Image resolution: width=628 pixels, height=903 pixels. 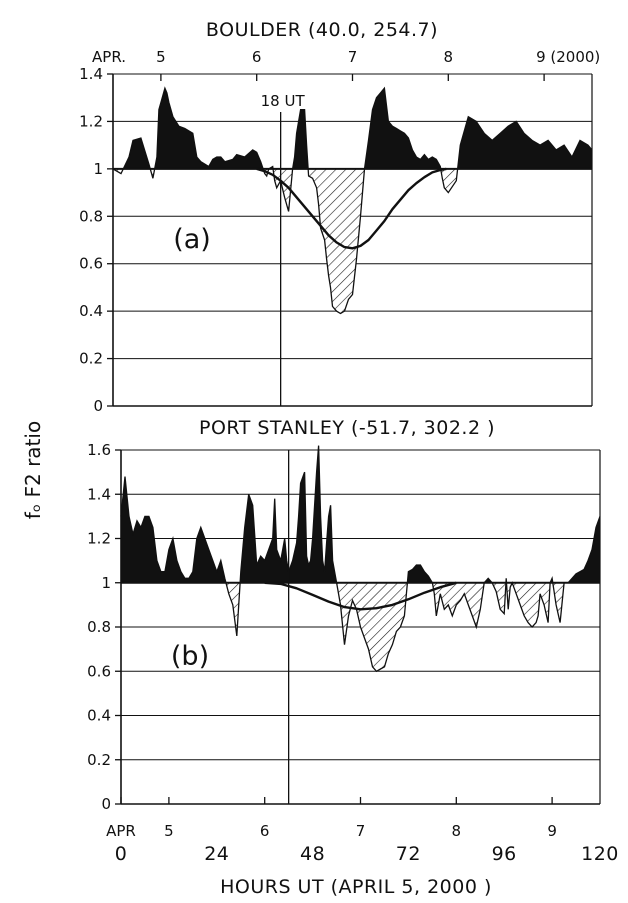 I want to click on boulder-y-tick-label: 0.6, so click(x=91, y=264).